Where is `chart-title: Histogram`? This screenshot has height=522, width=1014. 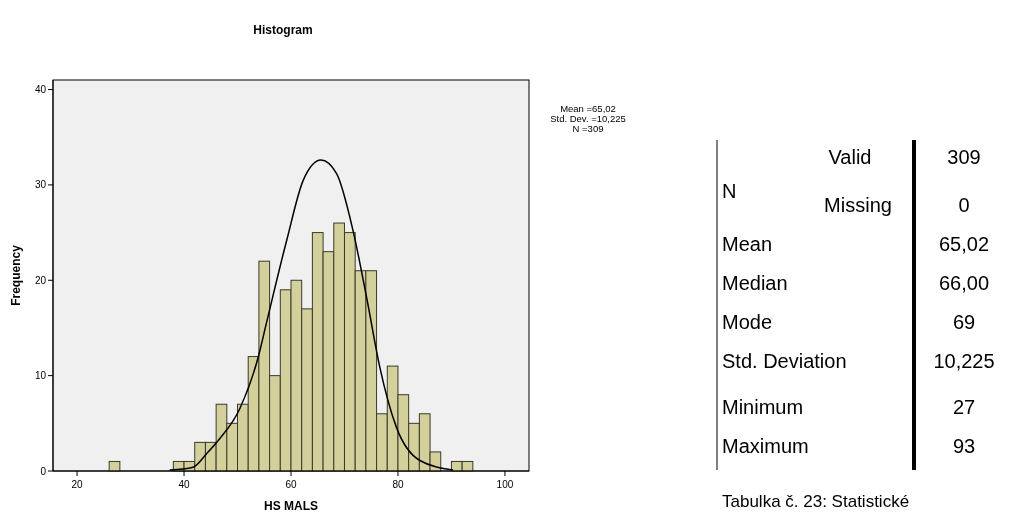 chart-title: Histogram is located at coordinates (283, 30).